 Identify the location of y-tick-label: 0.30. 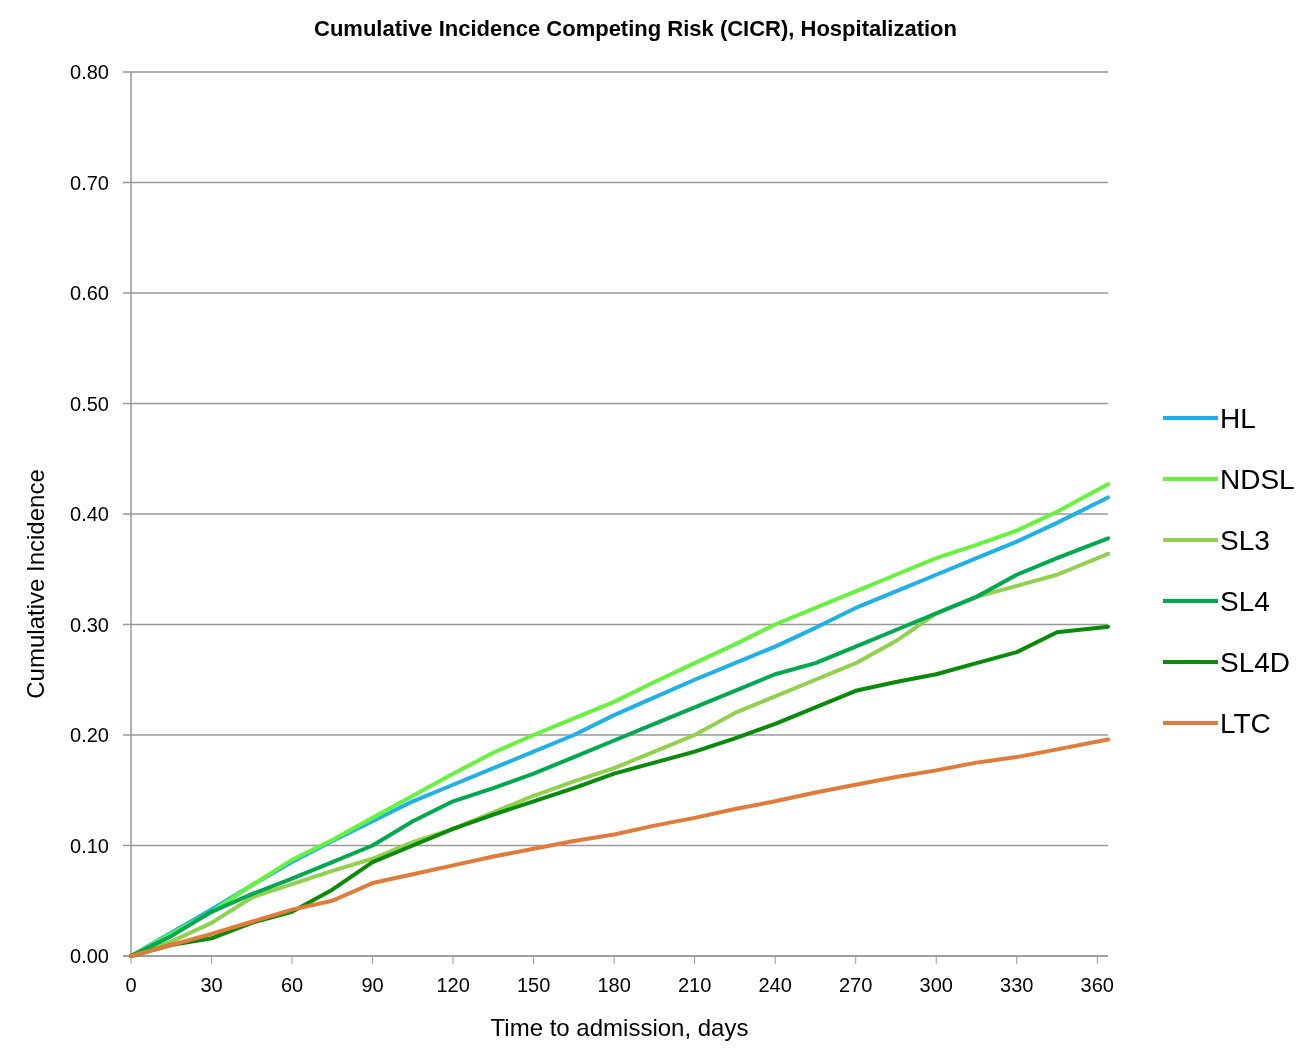
(89, 624).